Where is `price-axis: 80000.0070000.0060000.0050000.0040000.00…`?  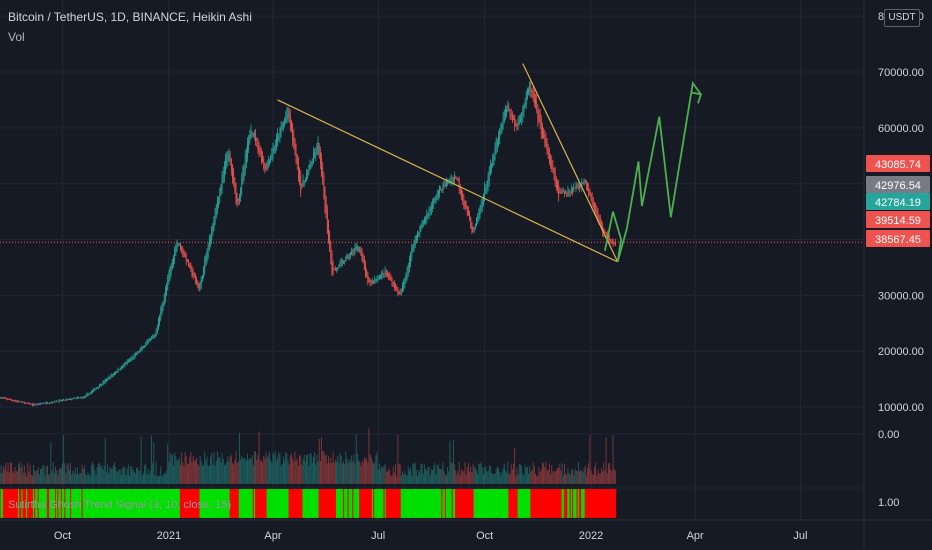
price-axis: 80000.0070000.0060000.0050000.0040000.00… is located at coordinates (897, 275).